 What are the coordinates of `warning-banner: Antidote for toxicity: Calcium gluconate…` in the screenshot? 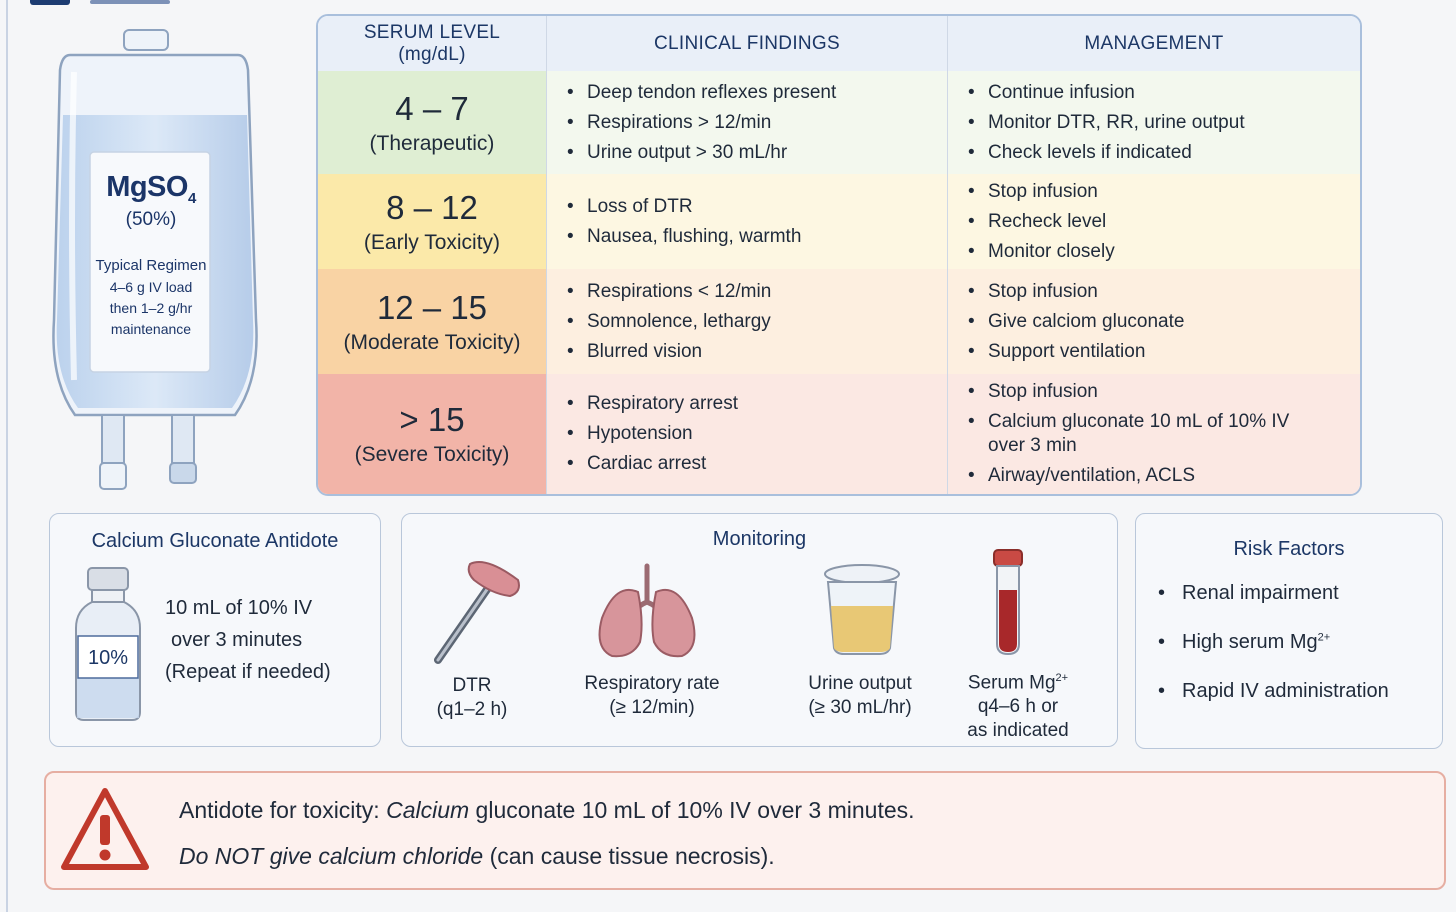 It's located at (745, 830).